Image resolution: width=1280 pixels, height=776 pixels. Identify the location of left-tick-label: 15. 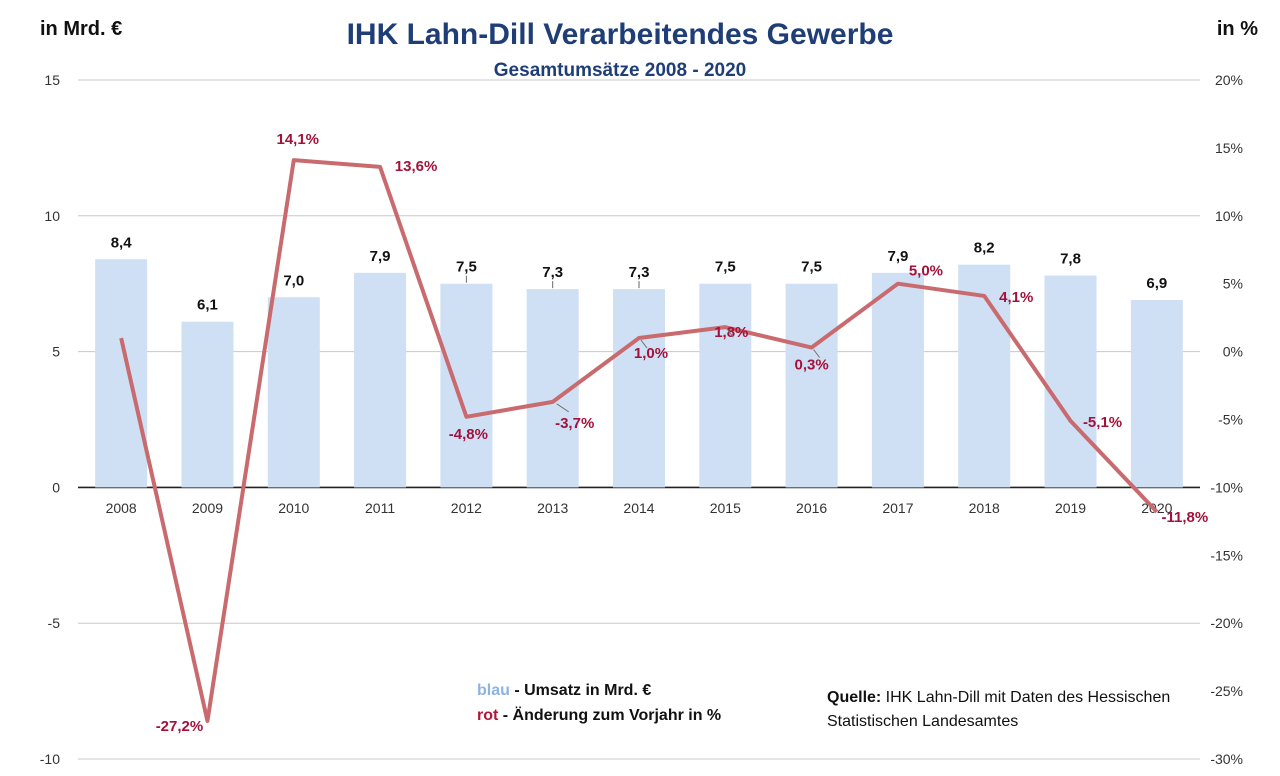
(52, 80).